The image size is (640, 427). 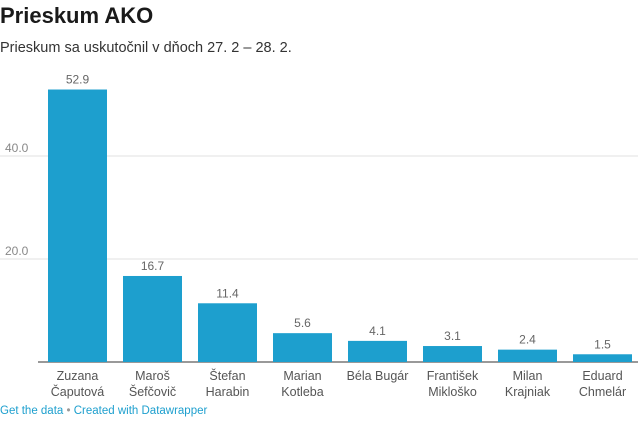 I want to click on category-label: Zuzana, so click(x=78, y=376).